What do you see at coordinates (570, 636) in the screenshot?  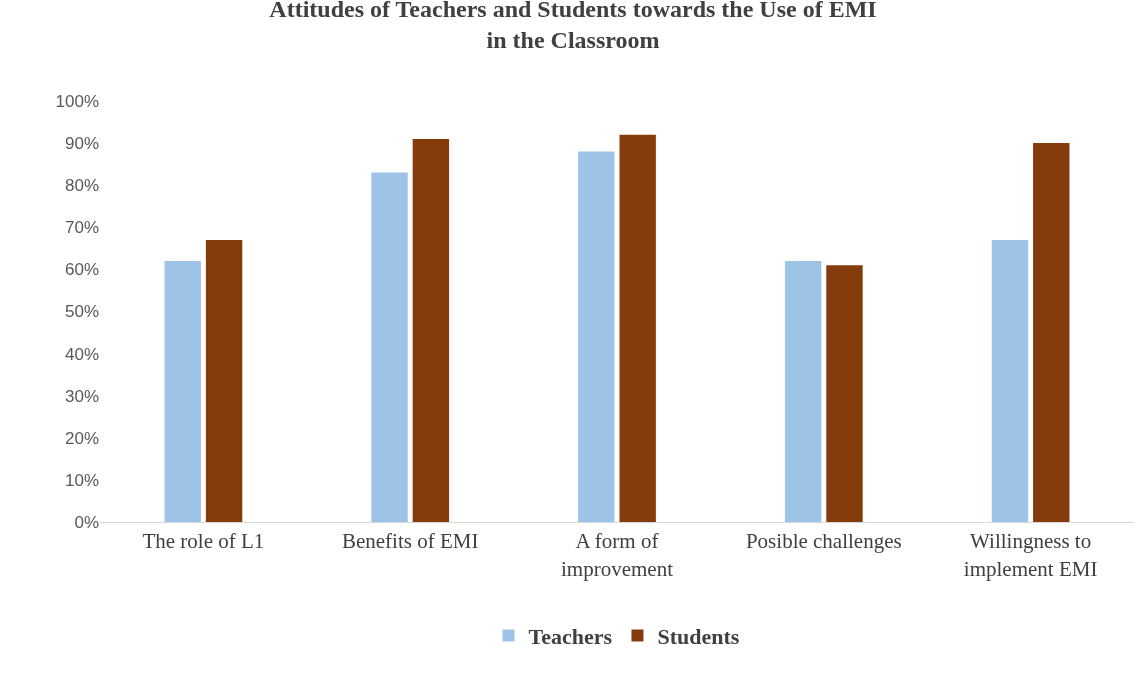 I see `legend-label: Teachers` at bounding box center [570, 636].